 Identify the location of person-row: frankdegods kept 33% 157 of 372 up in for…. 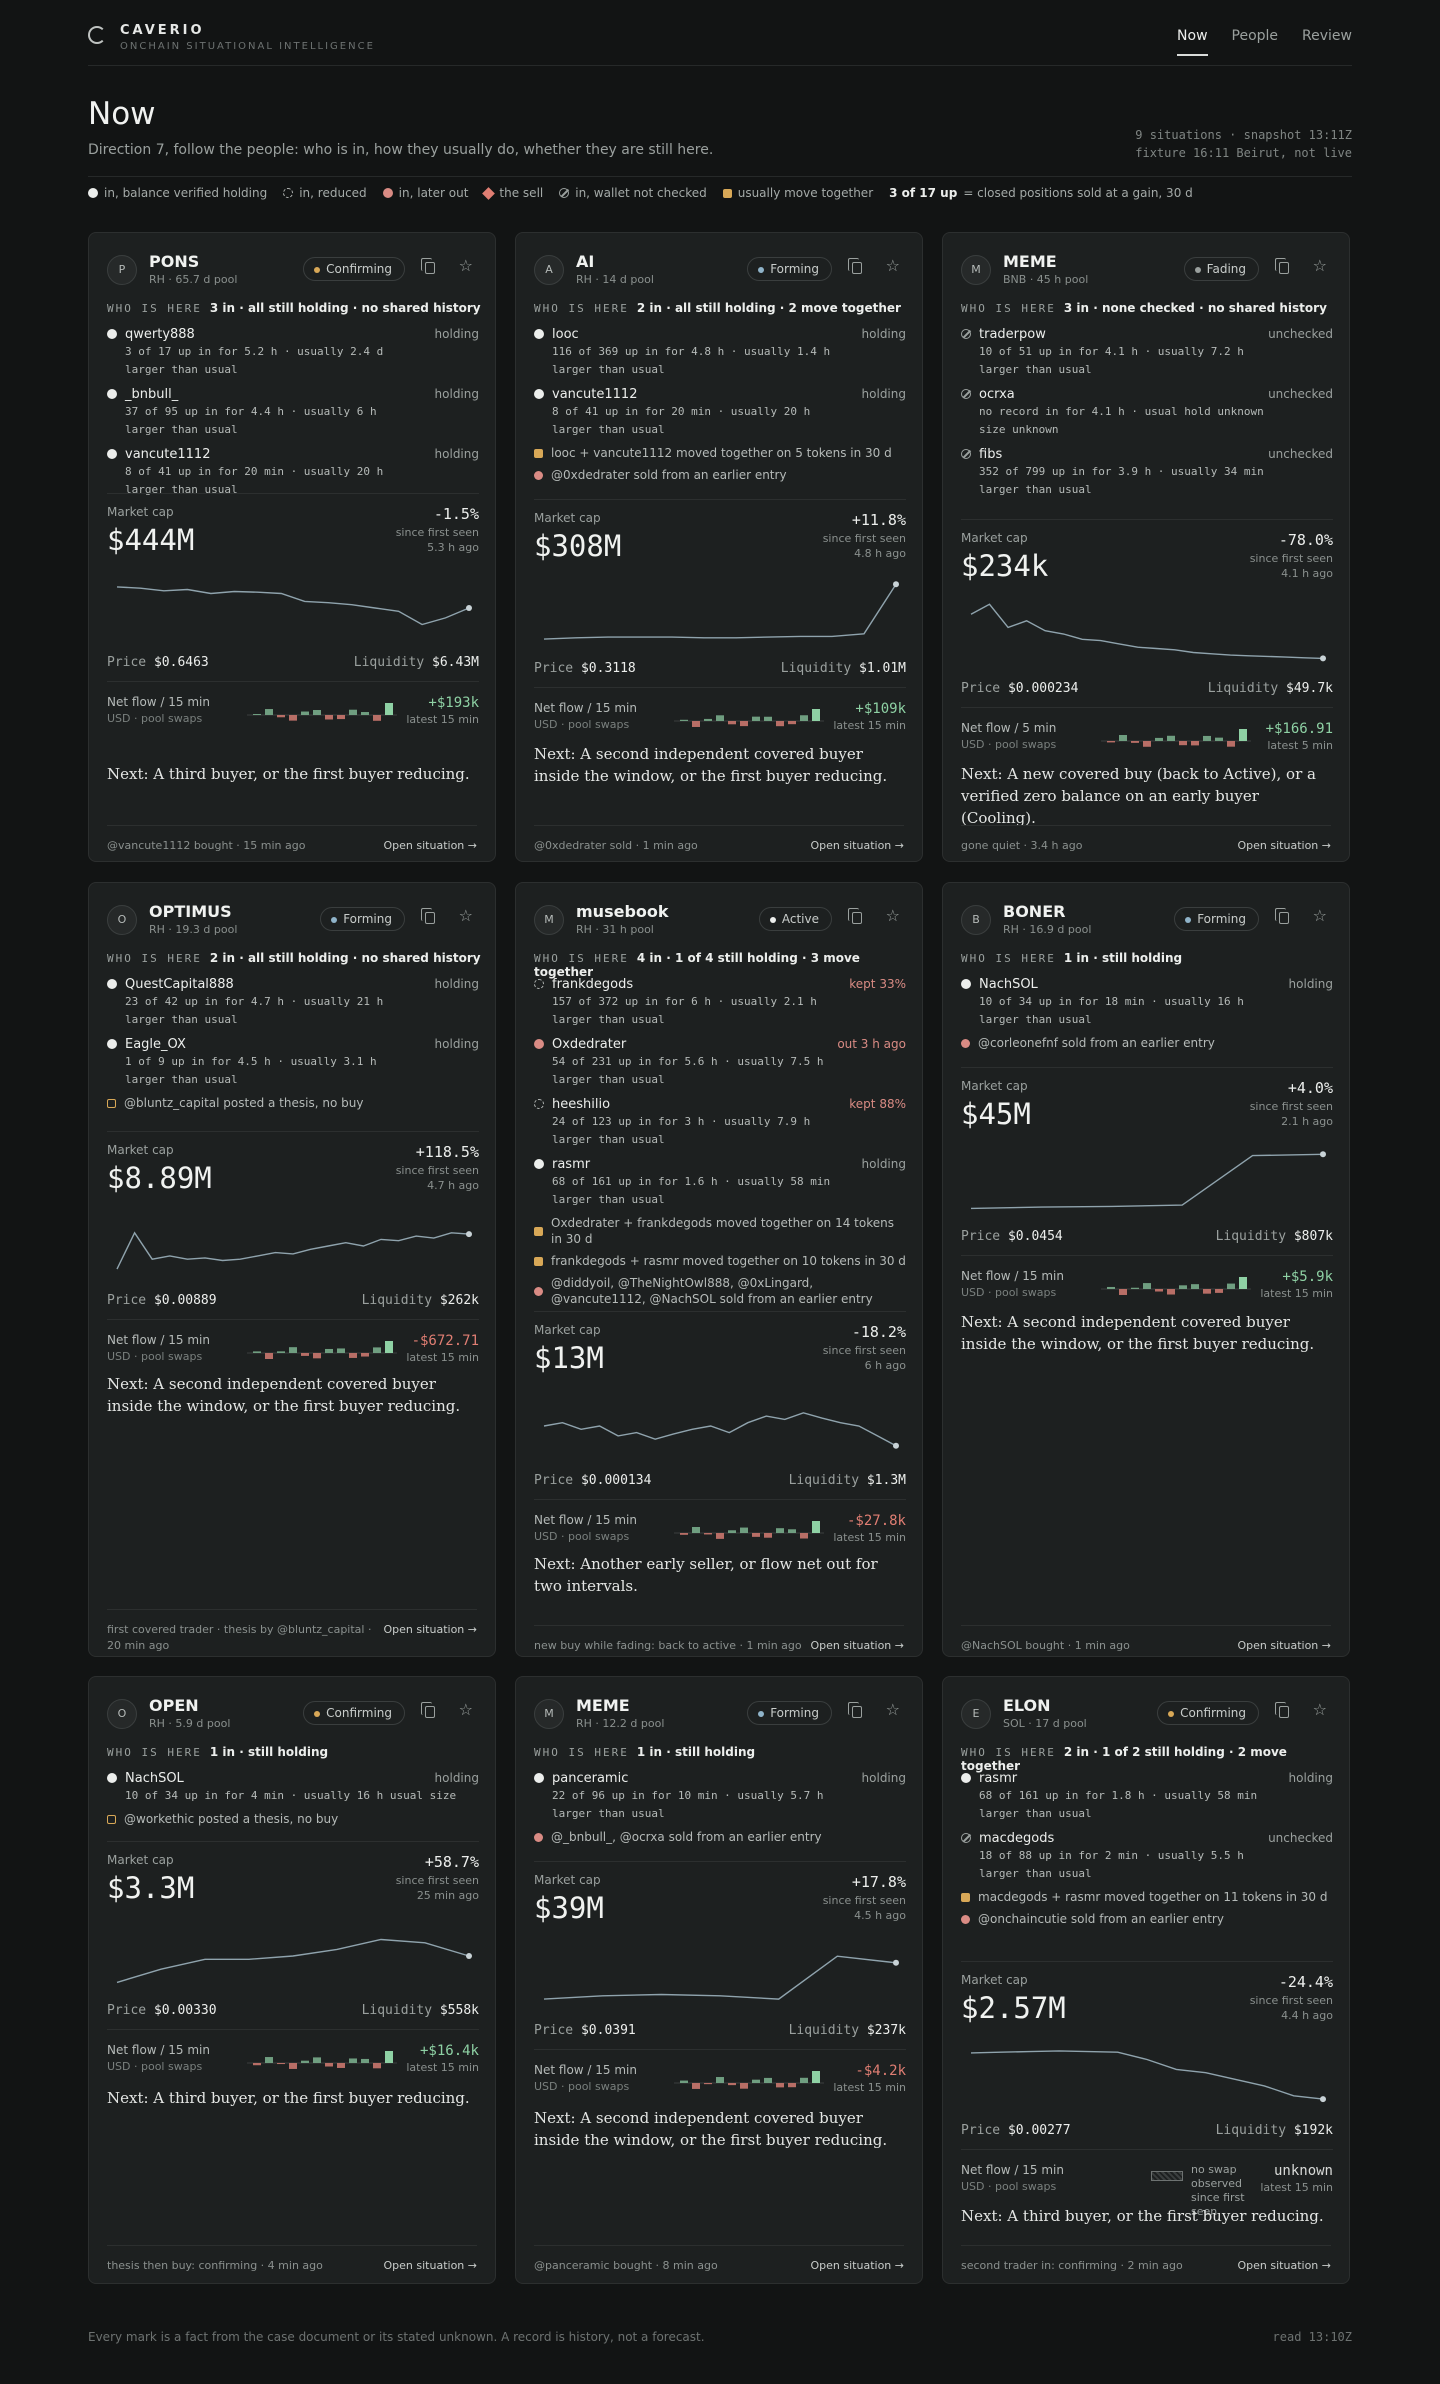
(720, 1002).